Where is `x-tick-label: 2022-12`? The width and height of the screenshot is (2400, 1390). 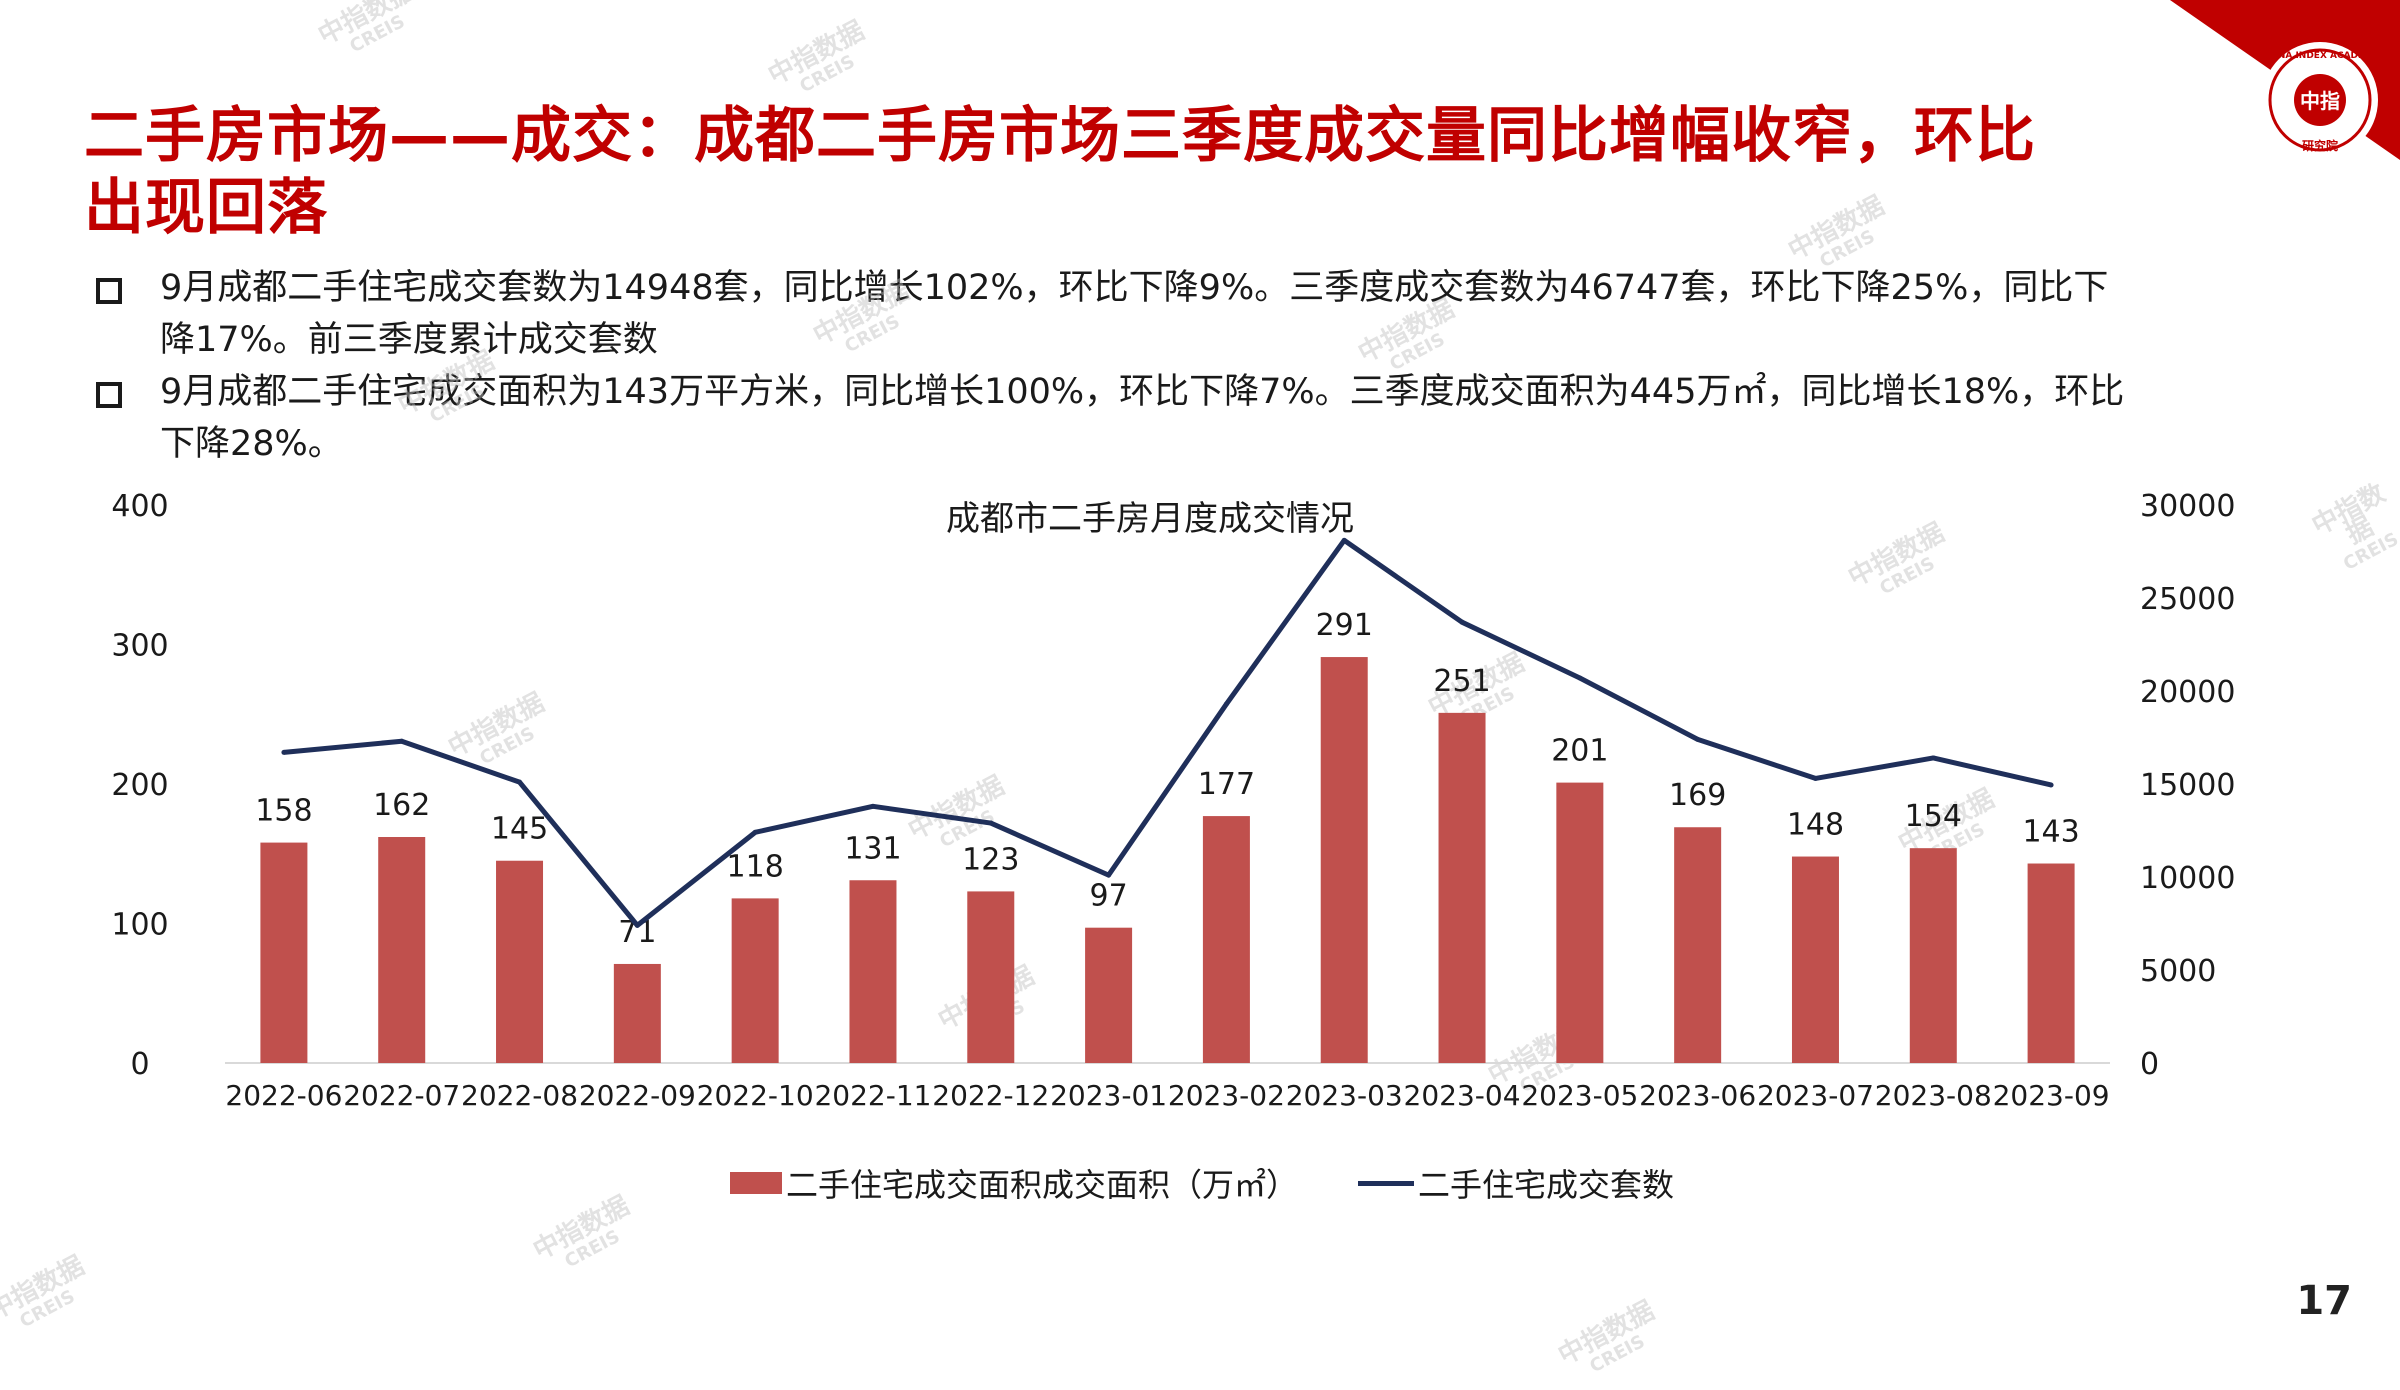
x-tick-label: 2022-12 is located at coordinates (990, 1095).